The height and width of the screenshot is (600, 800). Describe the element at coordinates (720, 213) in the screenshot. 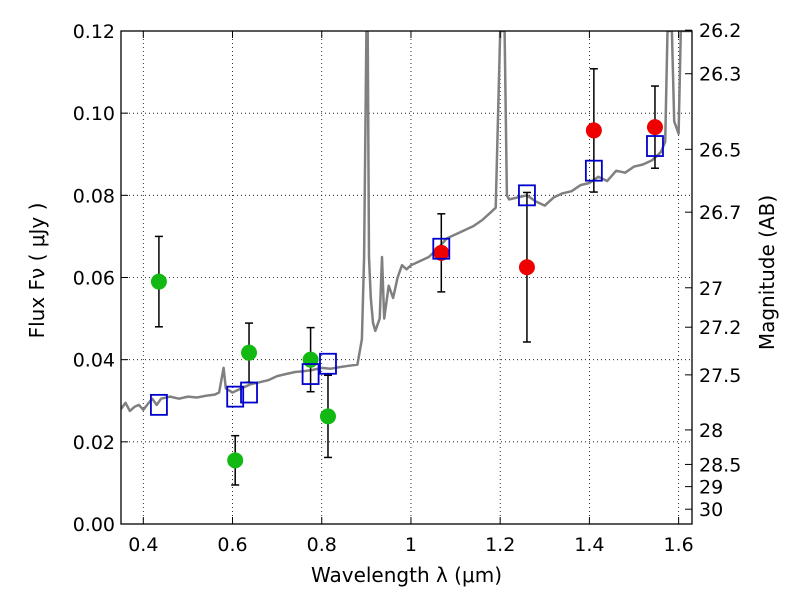

I see `y2-tick-label: 26.7` at that location.